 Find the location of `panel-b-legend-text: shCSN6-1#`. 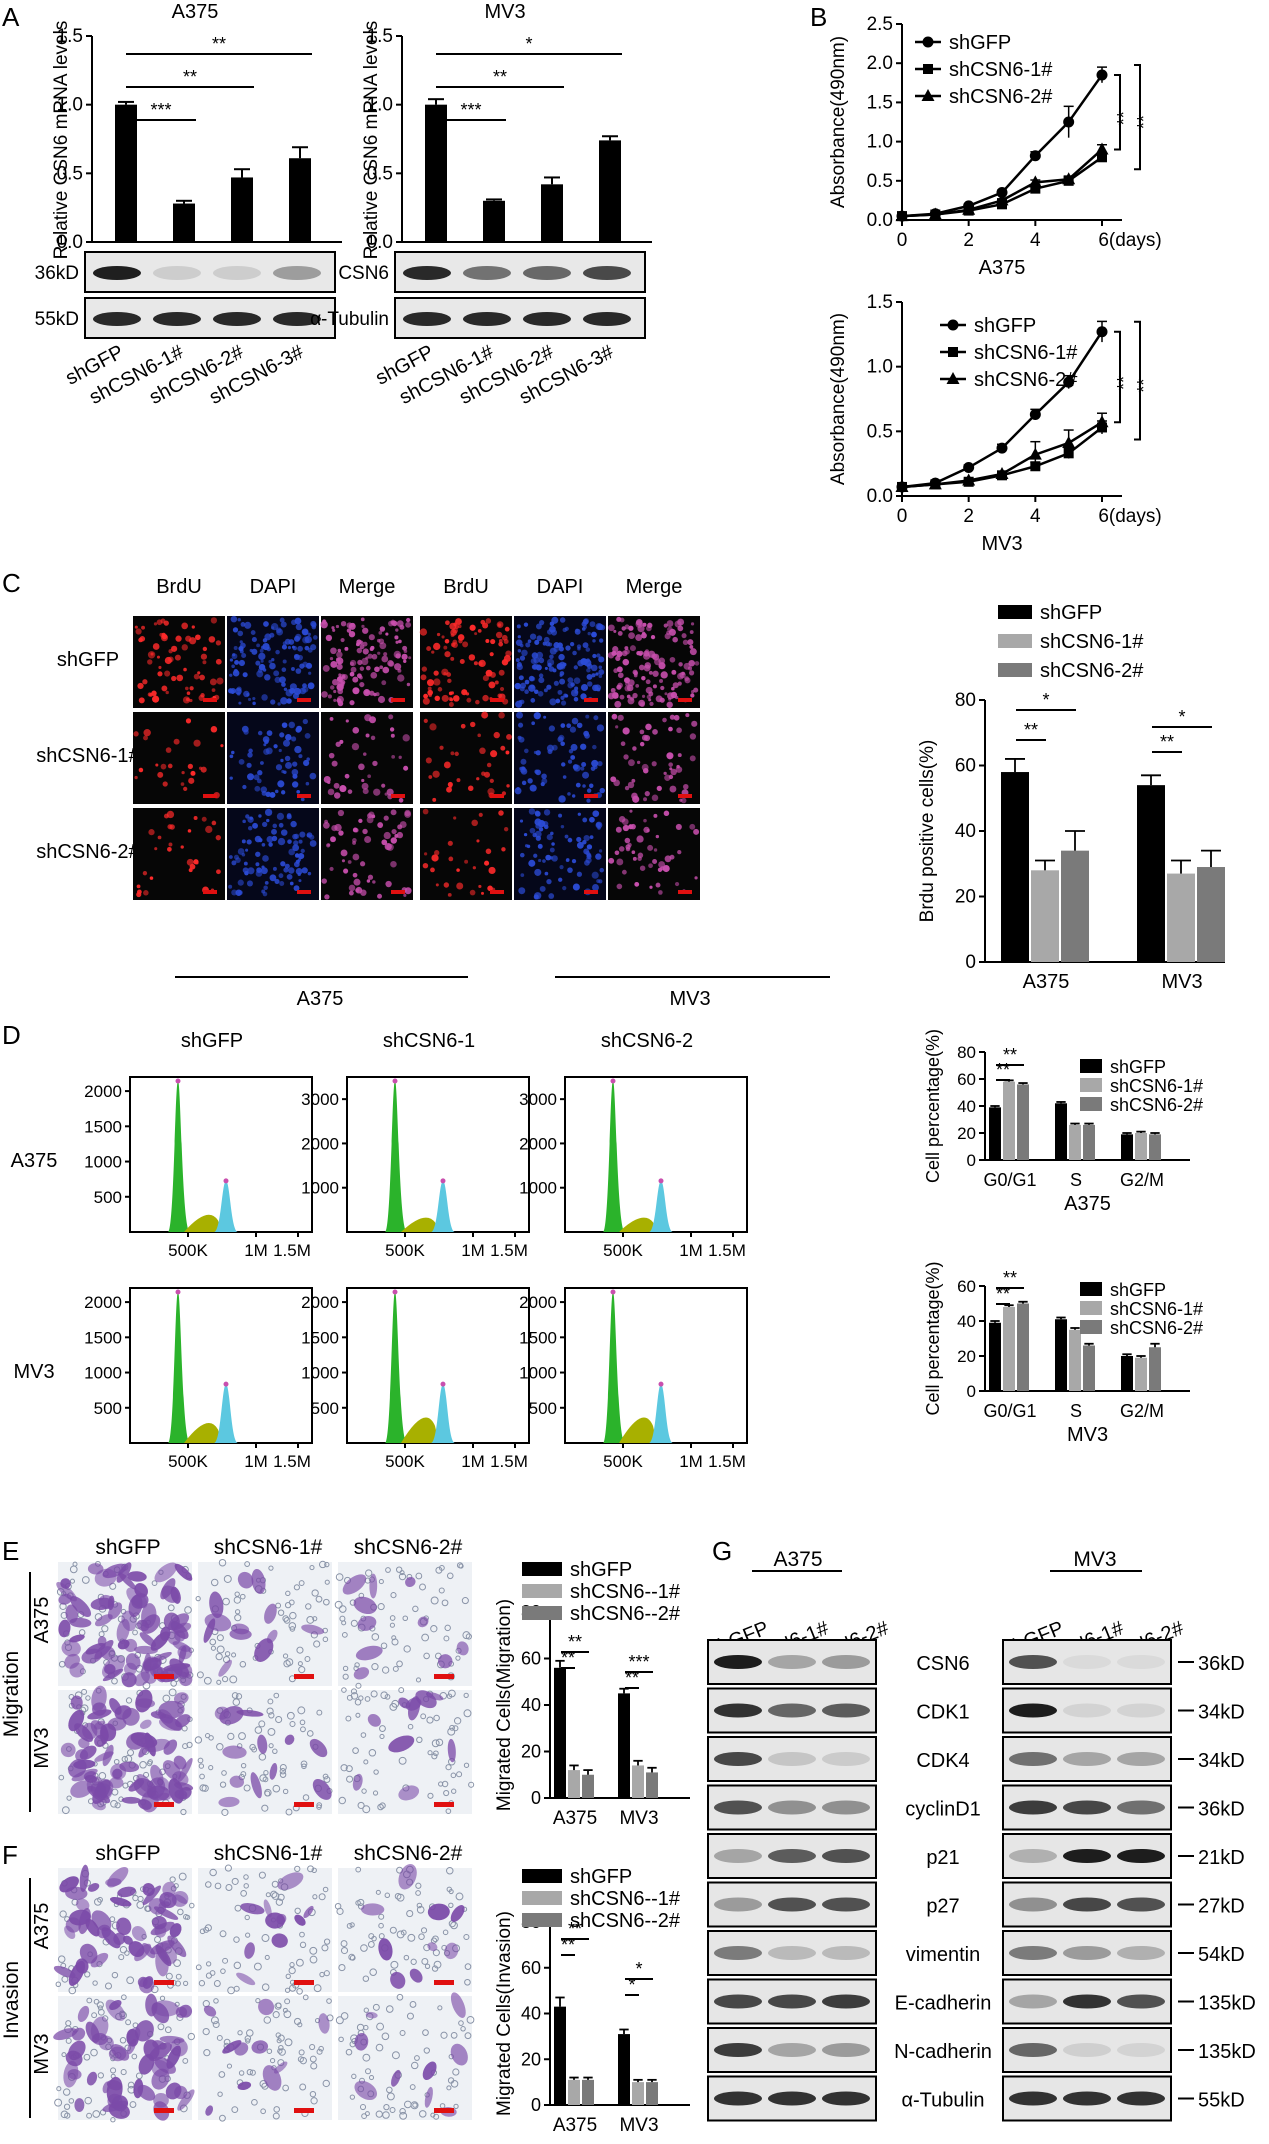

panel-b-legend-text: shCSN6-1# is located at coordinates (1001, 70).